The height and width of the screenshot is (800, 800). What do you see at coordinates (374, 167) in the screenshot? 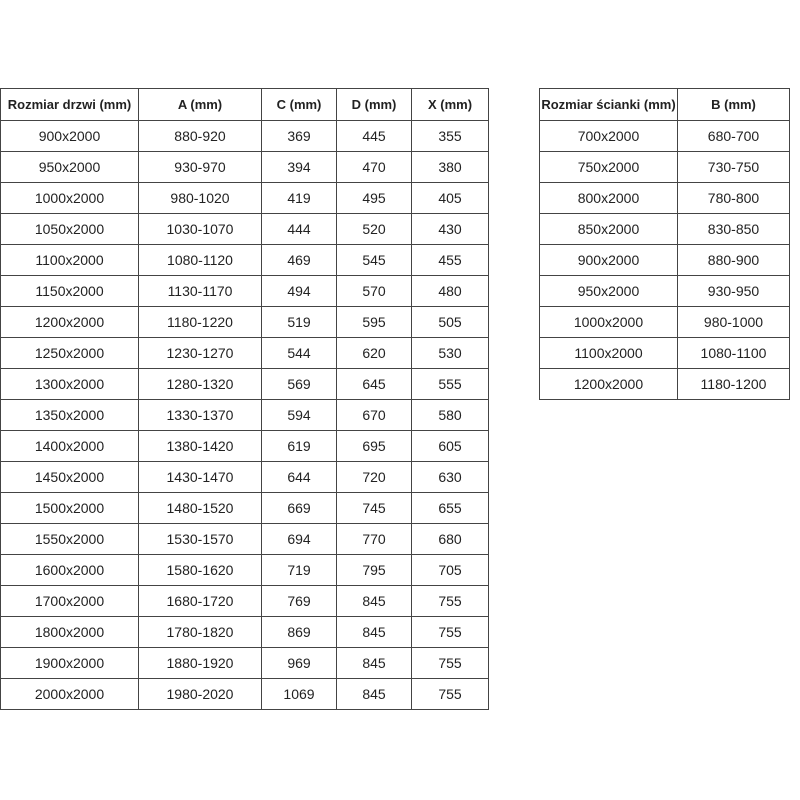
I see `table-cell: 470` at bounding box center [374, 167].